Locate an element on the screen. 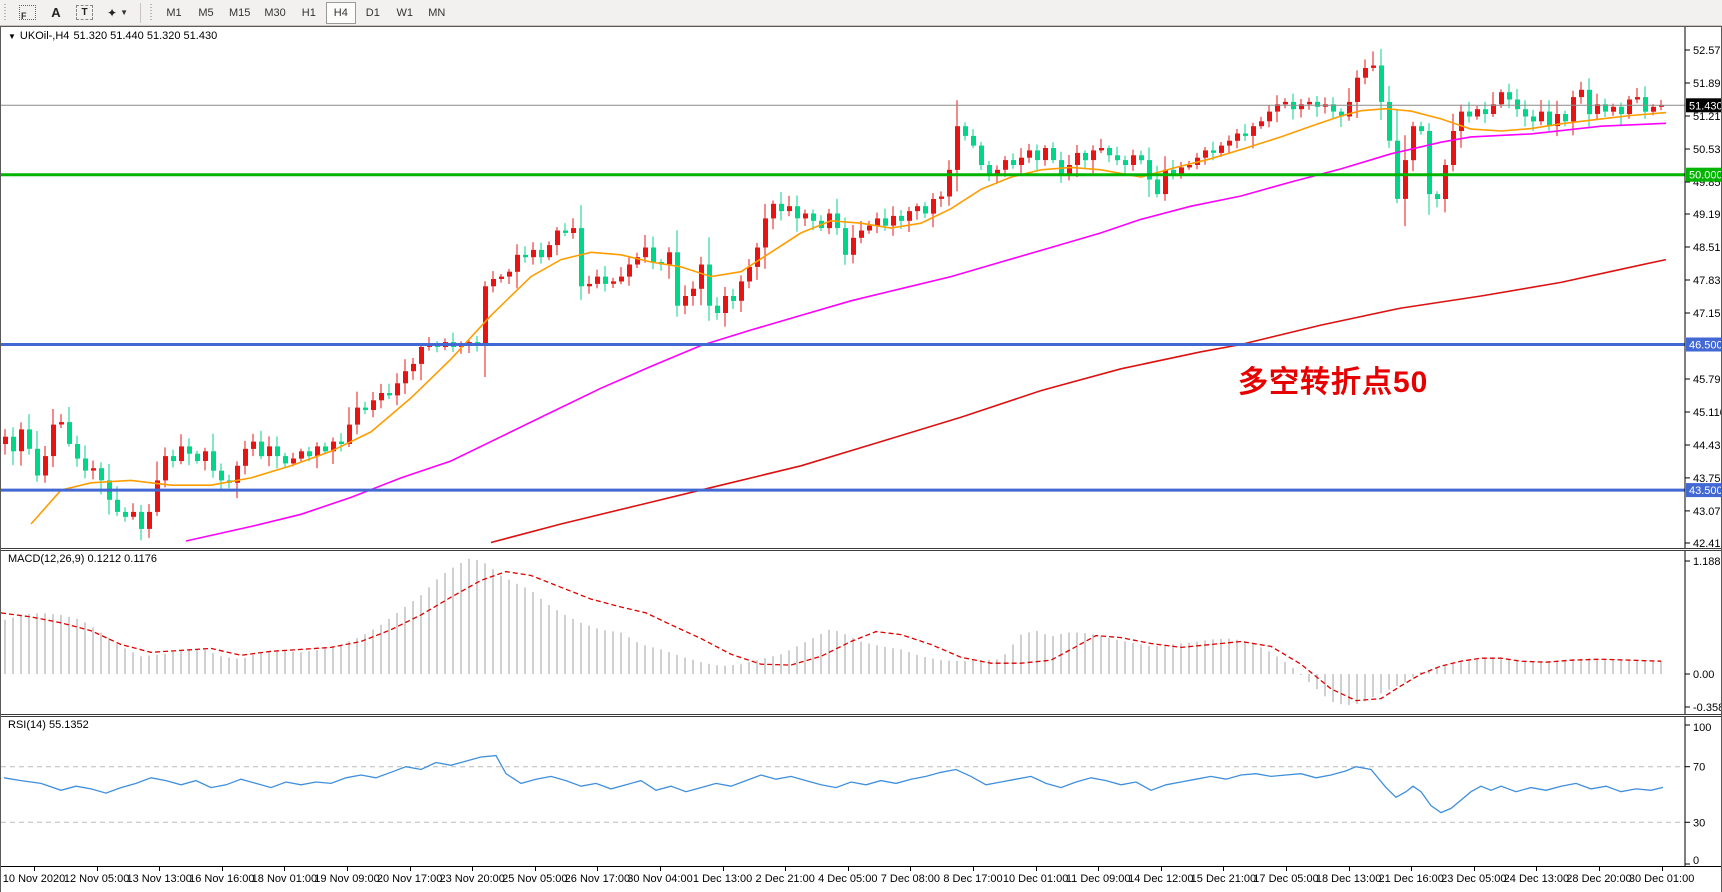 The height and width of the screenshot is (892, 1722). macd-tick-label: 0.00 is located at coordinates (1703, 675).